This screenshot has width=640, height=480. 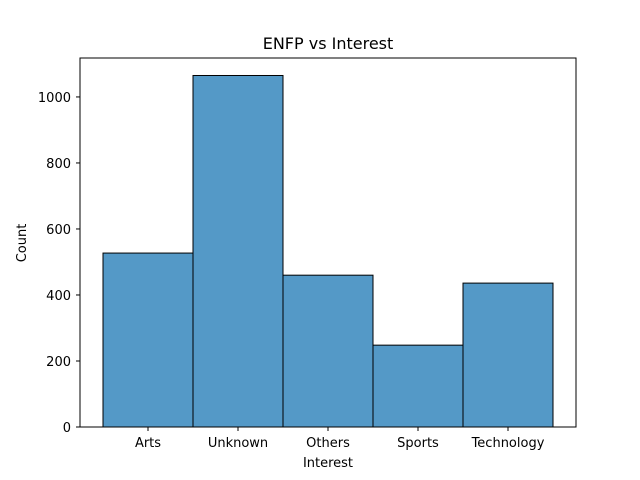 I want to click on y-tick-label: 400, so click(x=58, y=296).